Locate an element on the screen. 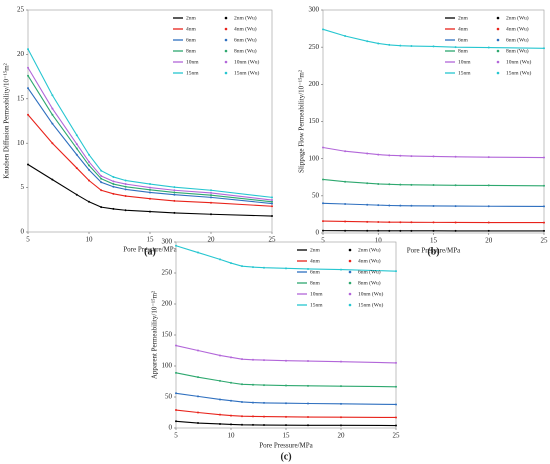  x-tick-label: 25 is located at coordinates (273, 240).